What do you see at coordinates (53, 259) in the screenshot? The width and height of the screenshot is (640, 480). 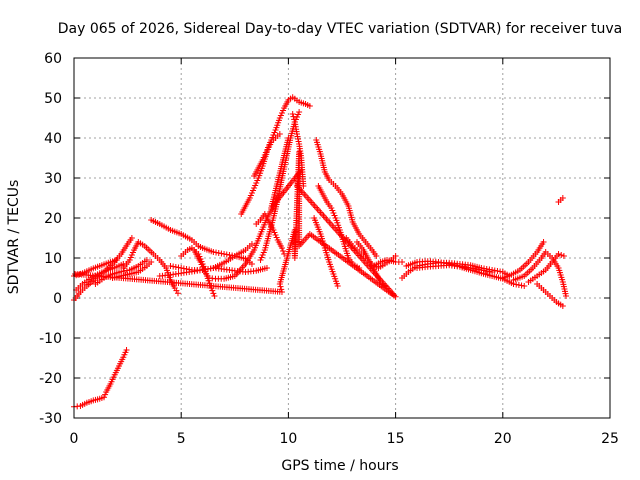 I see `y-tick-label: 10` at bounding box center [53, 259].